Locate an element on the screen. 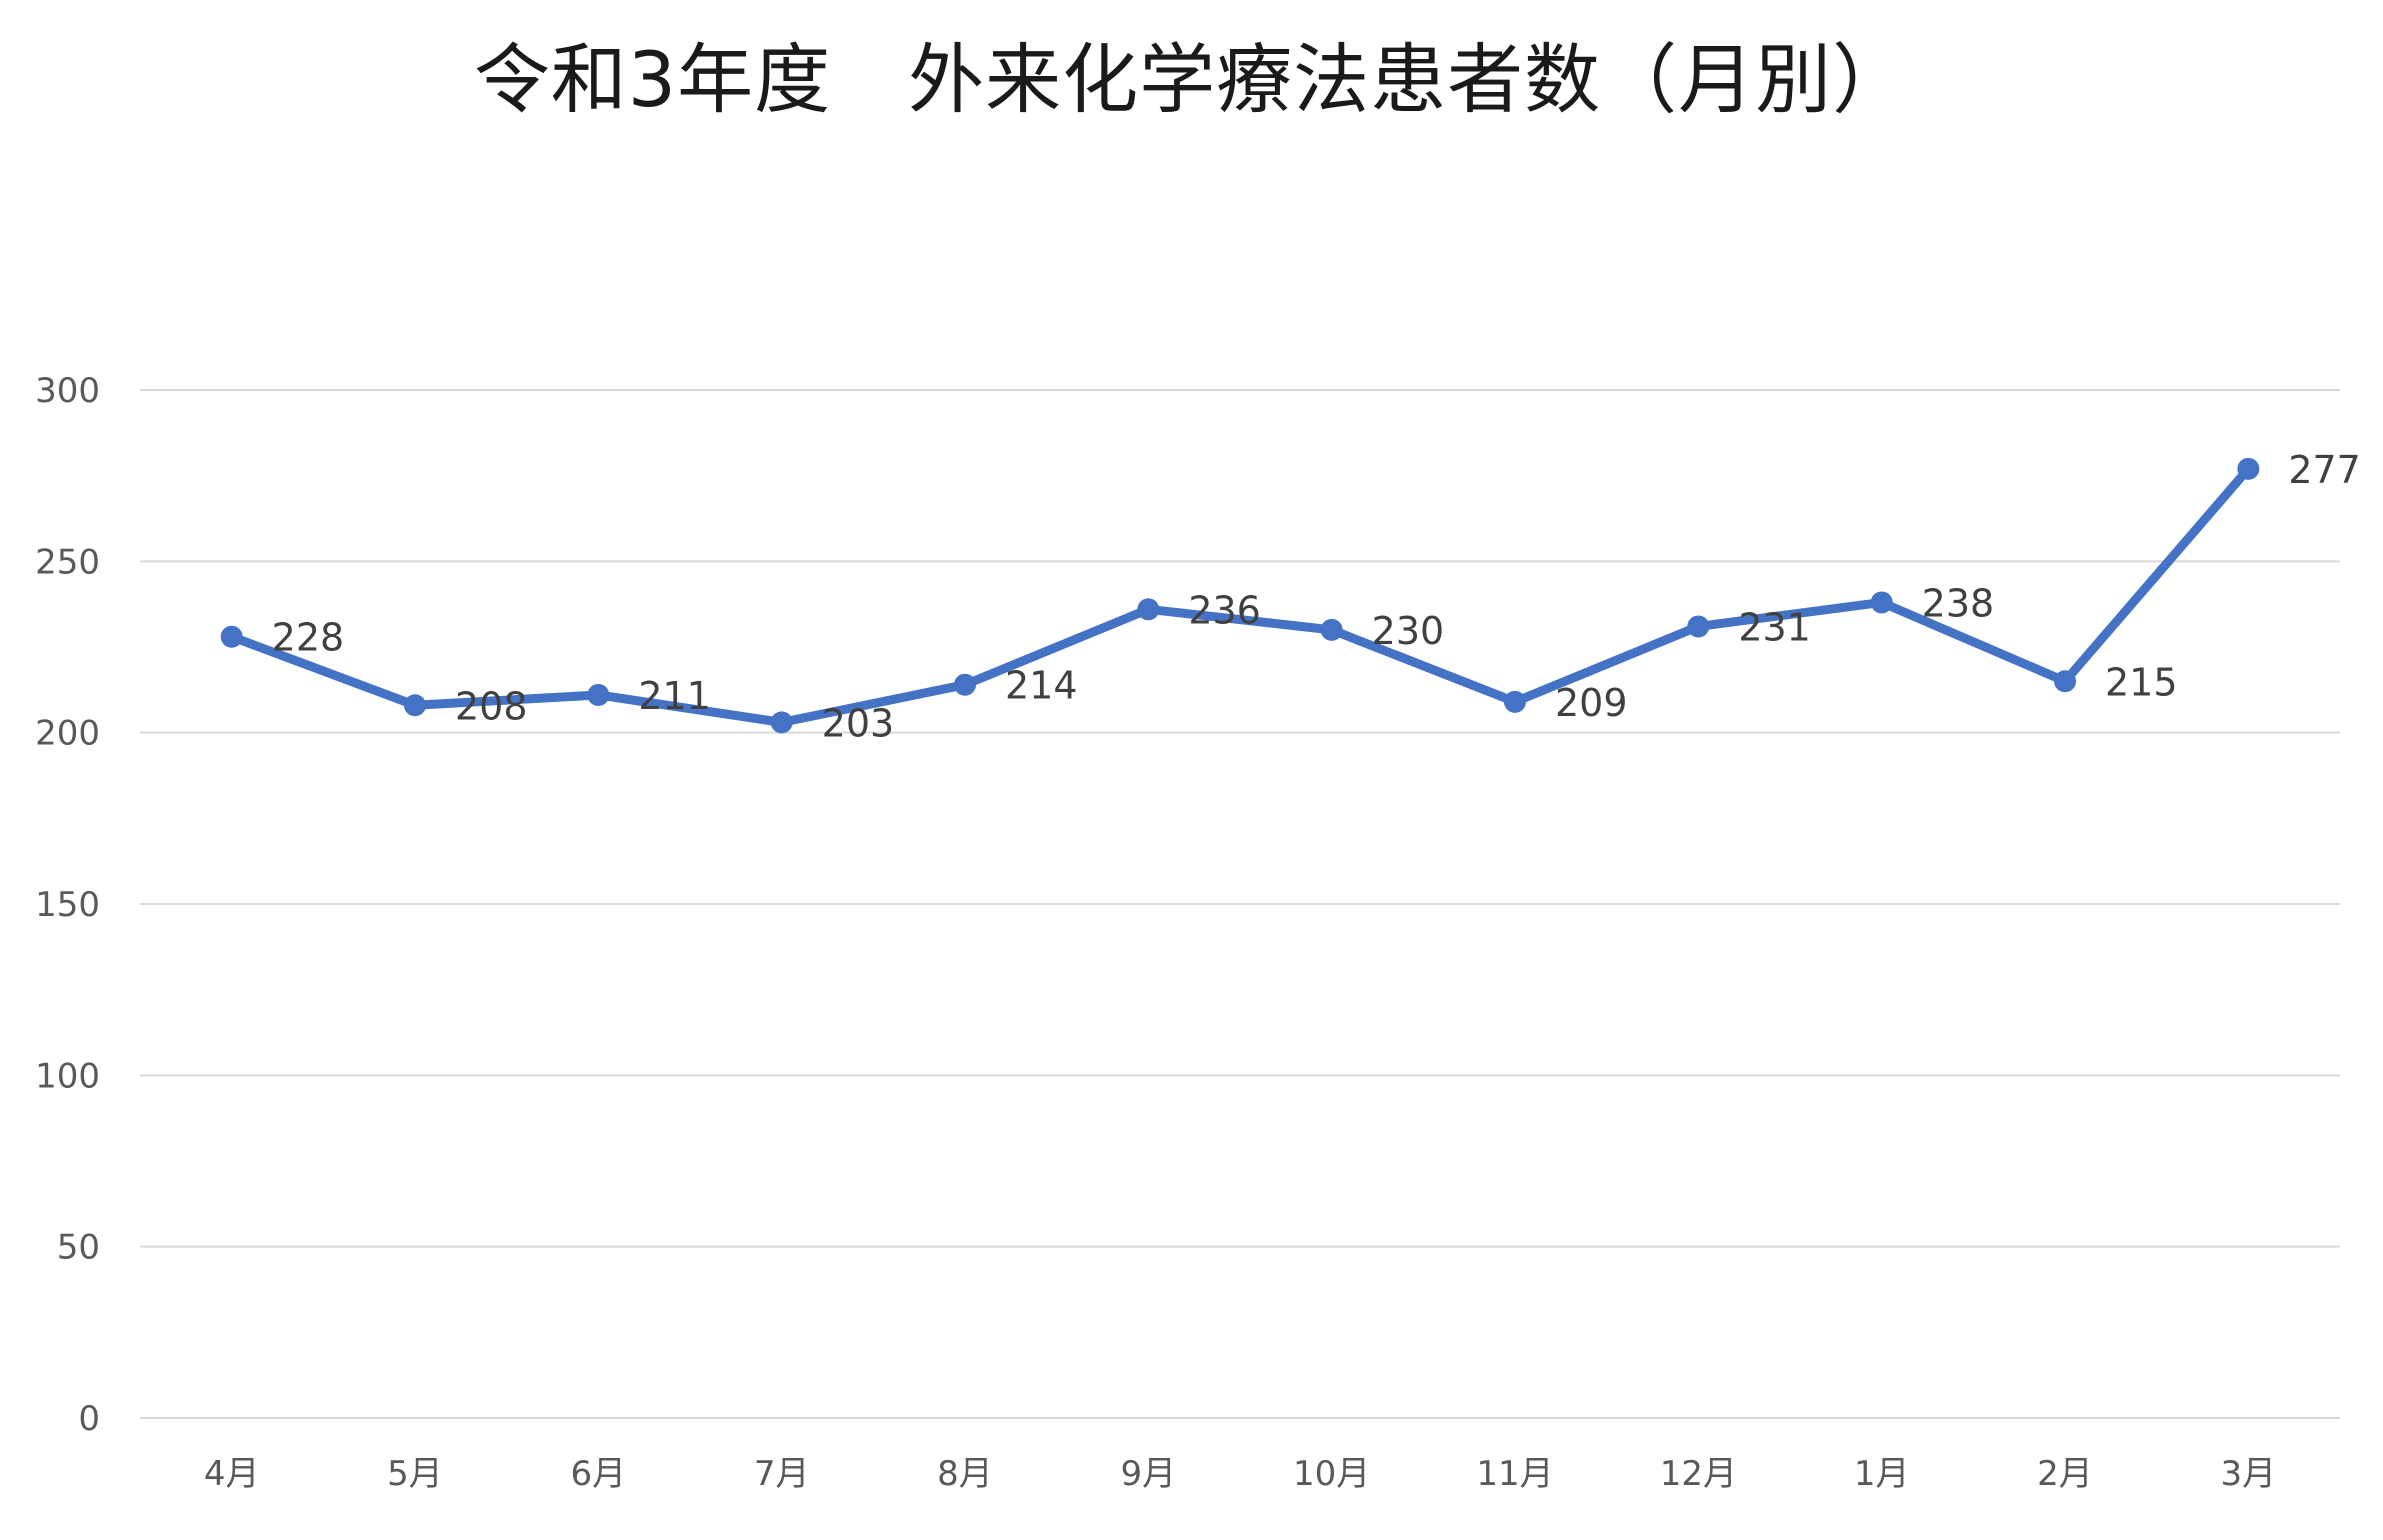 The width and height of the screenshot is (2383, 1540). y-tick-label: 150 is located at coordinates (67, 905).